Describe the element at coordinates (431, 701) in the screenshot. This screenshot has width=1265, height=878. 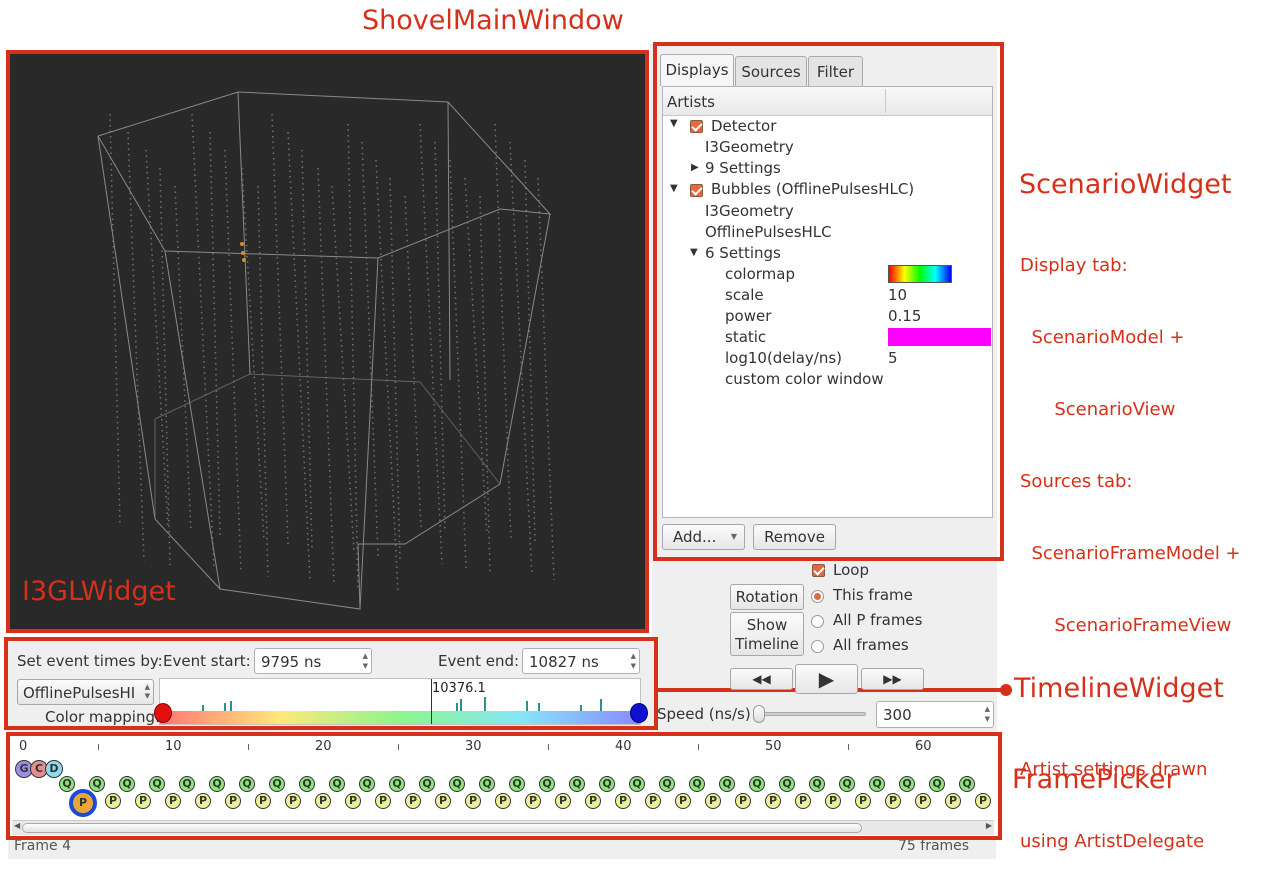
I see `time-cursor` at that location.